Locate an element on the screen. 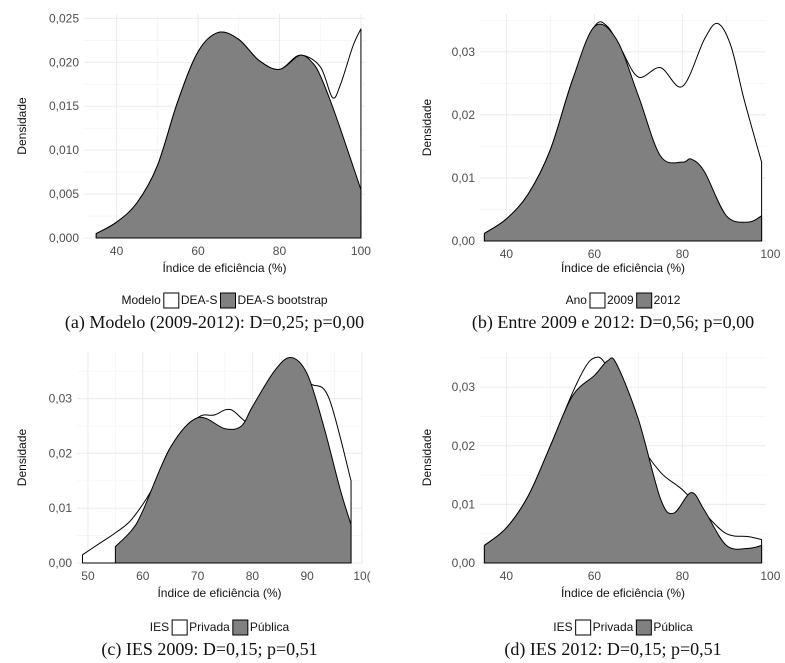 The height and width of the screenshot is (663, 785). x-tick-label: 70 is located at coordinates (198, 576).